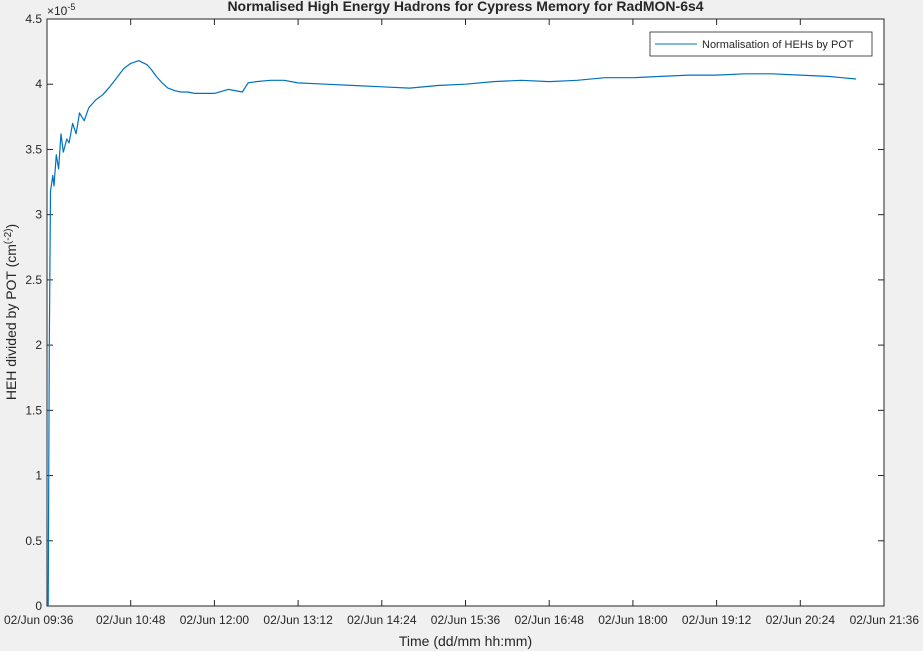  I want to click on y-exponent-label: ×10⁻⁵, so click(61, 10).